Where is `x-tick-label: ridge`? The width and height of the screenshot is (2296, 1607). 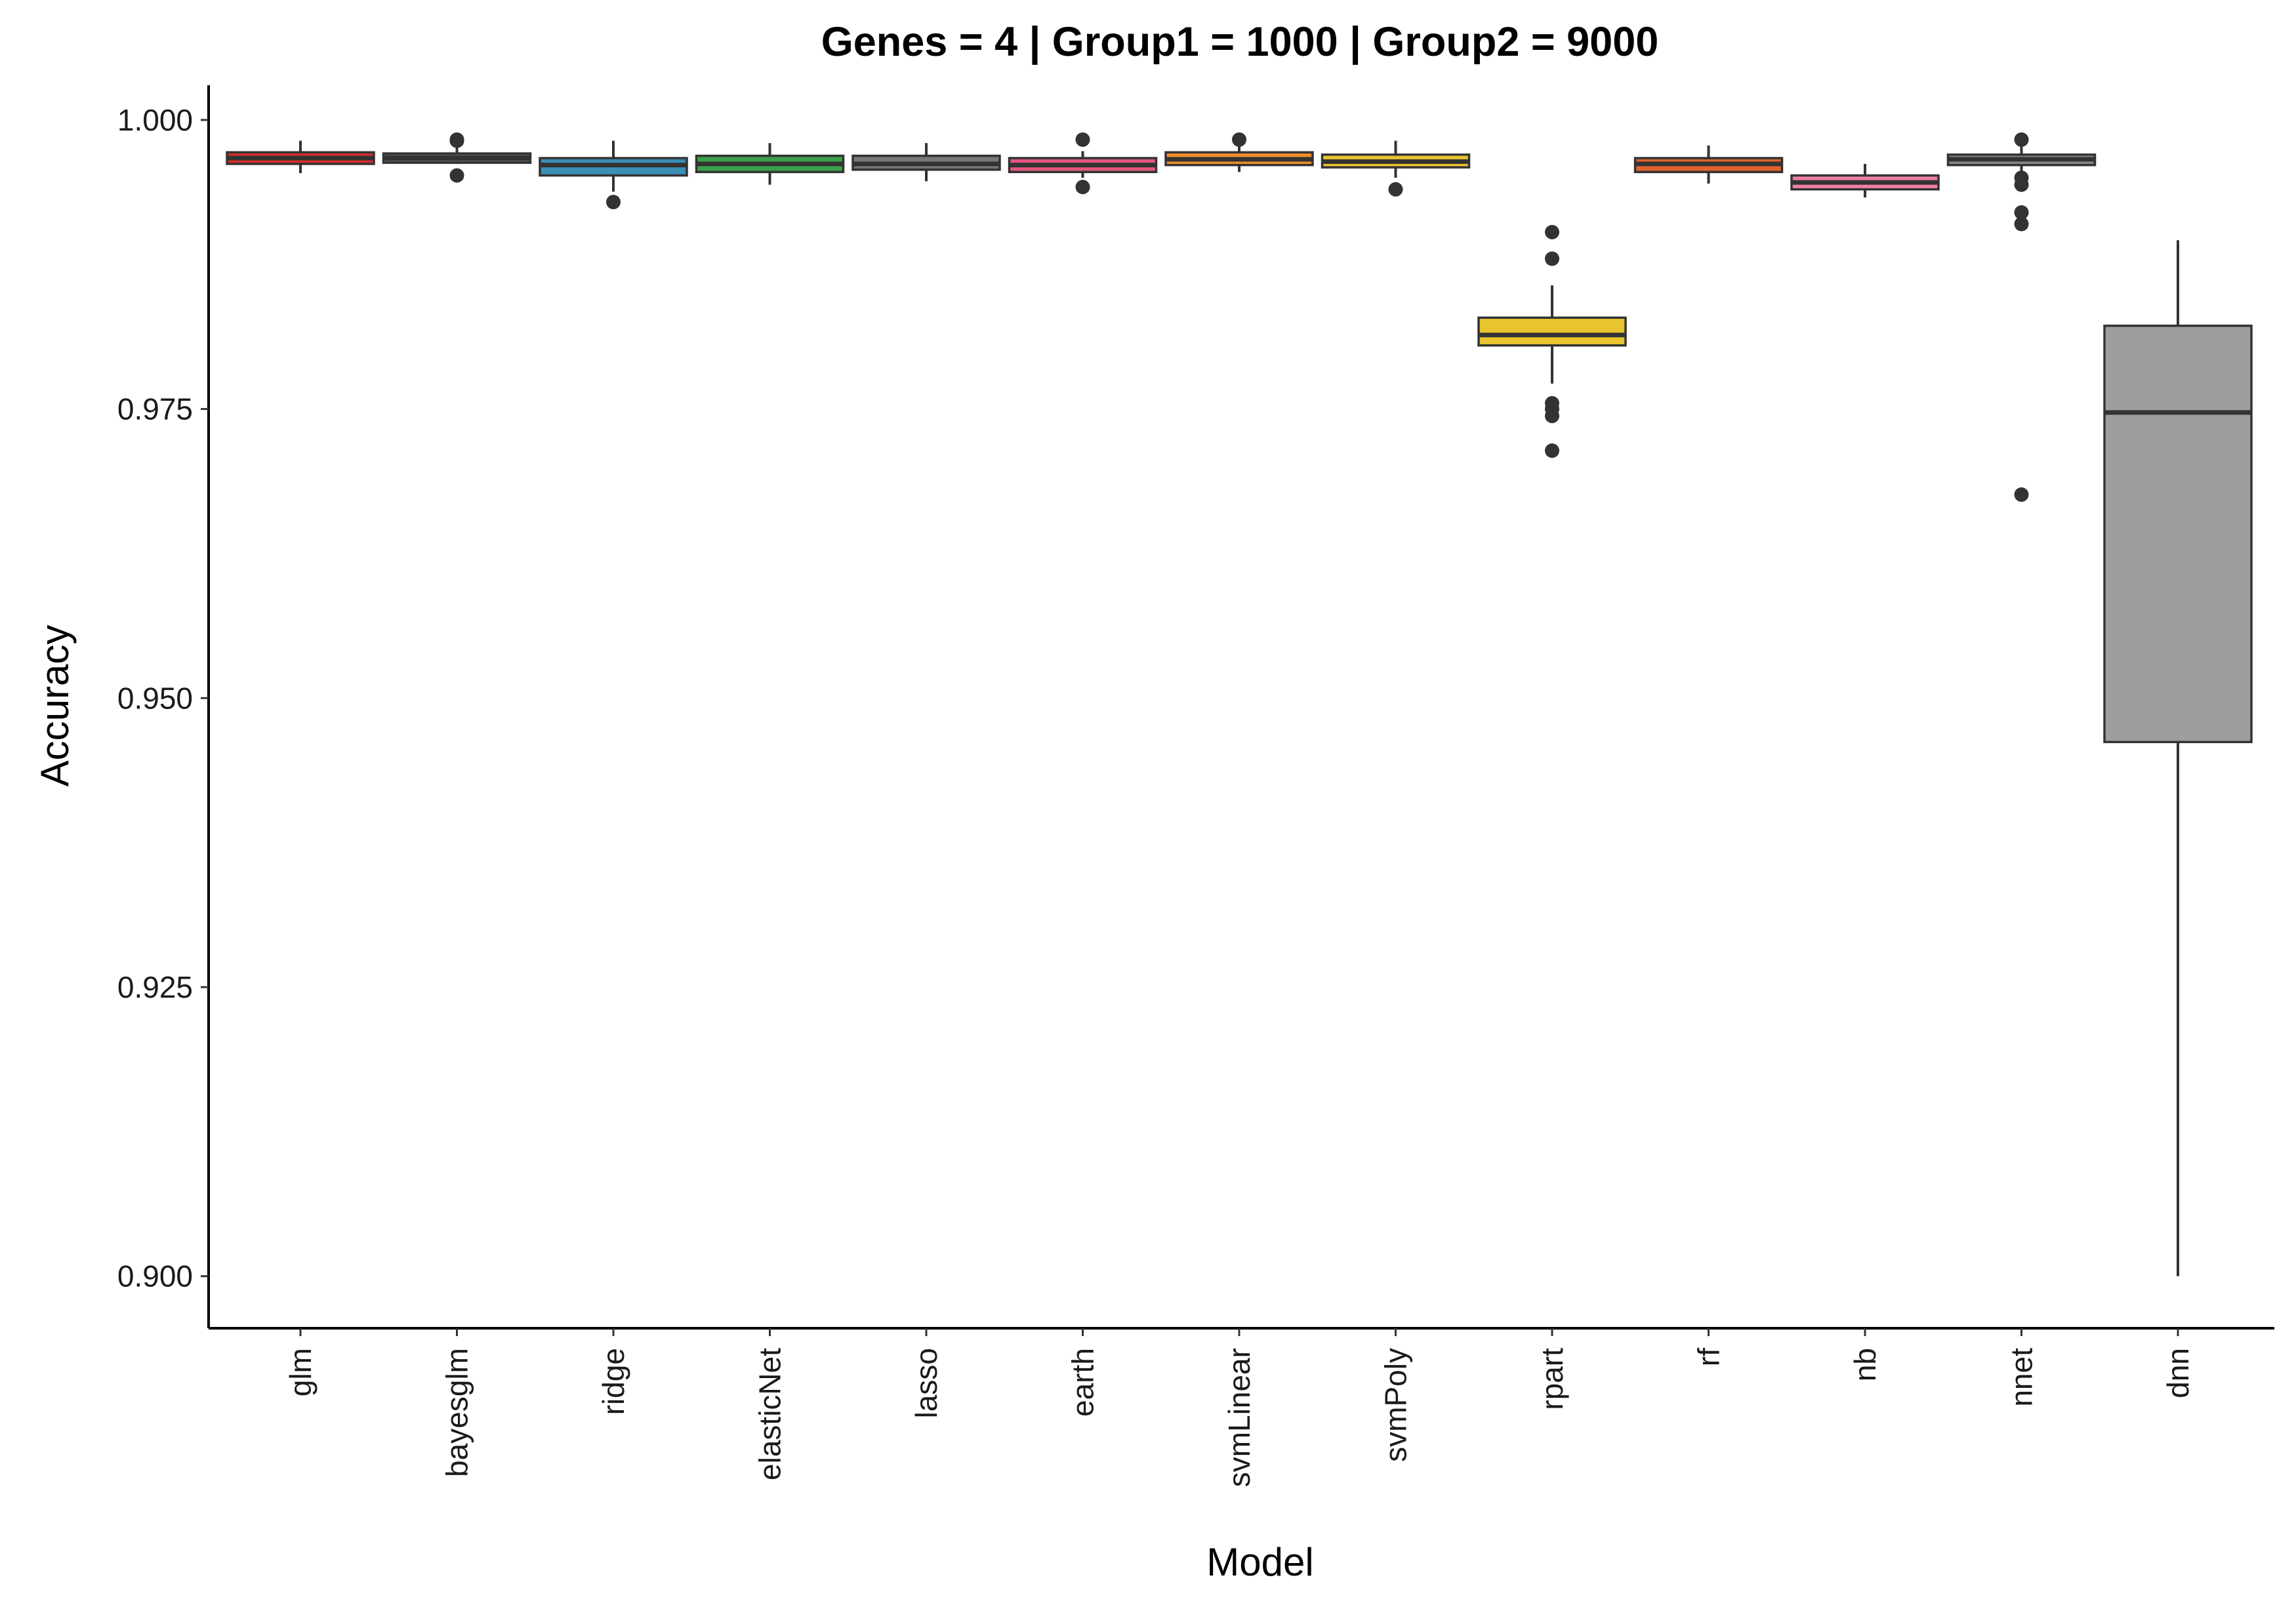 x-tick-label: ridge is located at coordinates (613, 1381).